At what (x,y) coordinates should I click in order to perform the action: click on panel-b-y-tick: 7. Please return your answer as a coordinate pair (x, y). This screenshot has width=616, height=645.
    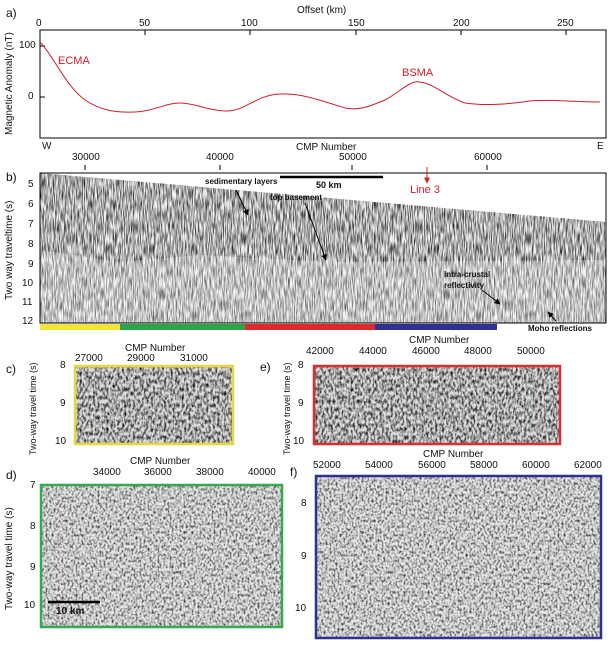
    Looking at the image, I should click on (31, 224).